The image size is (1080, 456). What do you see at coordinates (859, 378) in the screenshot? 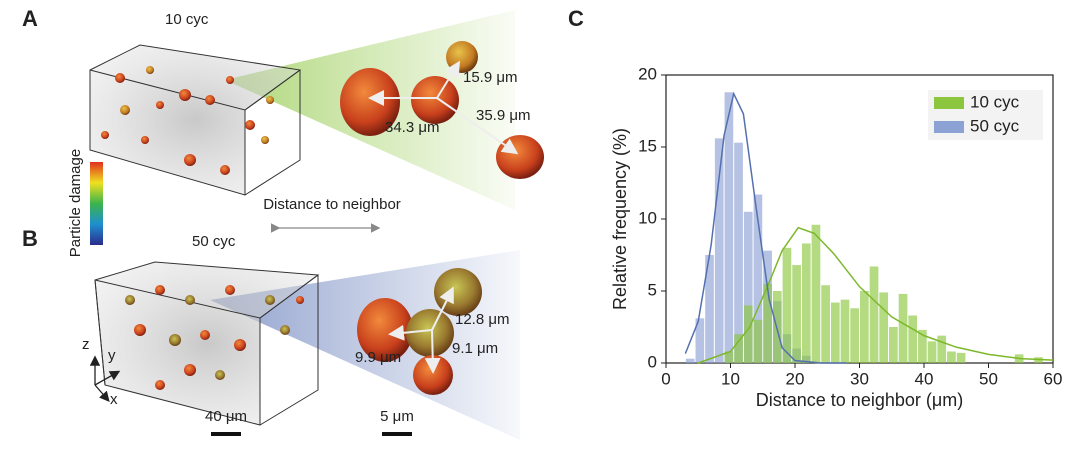
I see `x-tick-label: 30` at bounding box center [859, 378].